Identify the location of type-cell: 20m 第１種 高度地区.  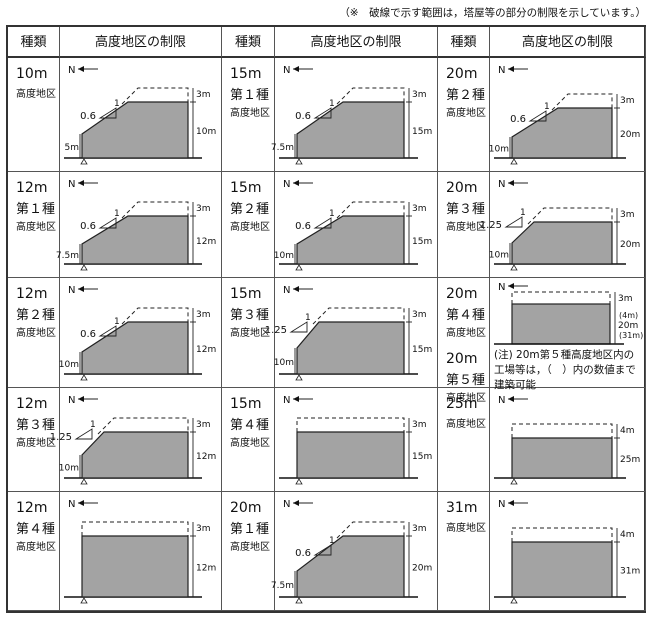
(248, 551).